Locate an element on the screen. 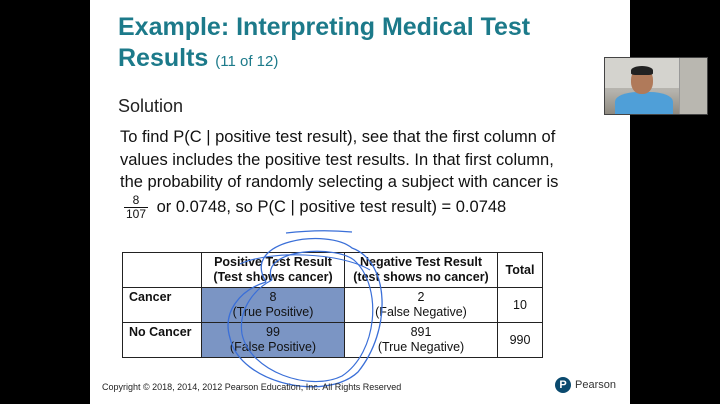 This screenshot has height=404, width=720. pearson-wordmark: Pearson is located at coordinates (595, 385).